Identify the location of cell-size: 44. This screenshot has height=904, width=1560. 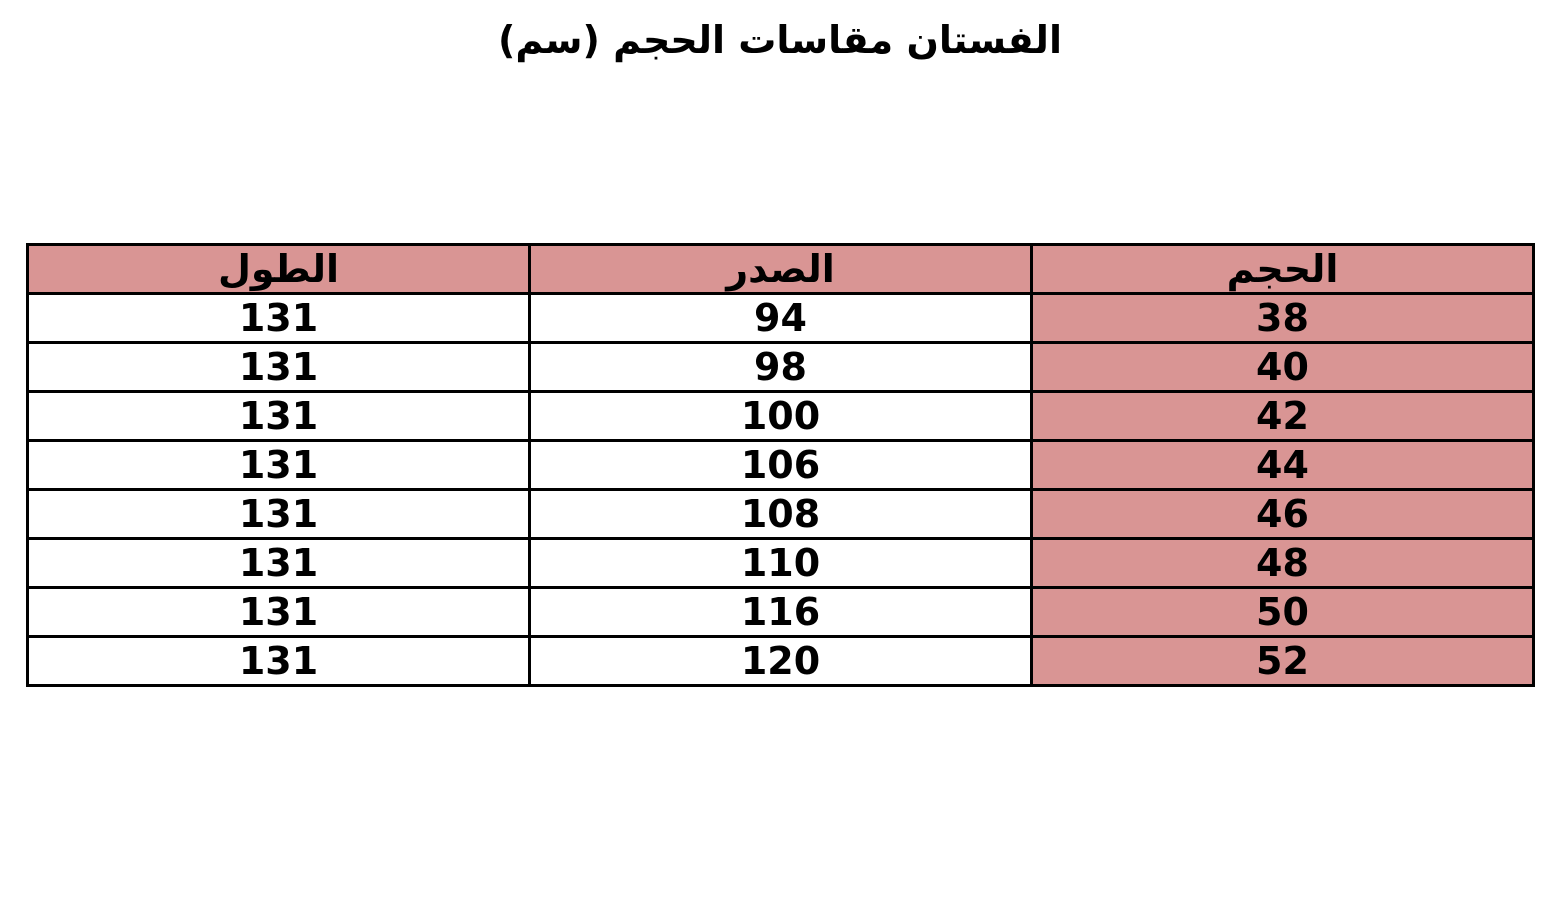
(1282, 465).